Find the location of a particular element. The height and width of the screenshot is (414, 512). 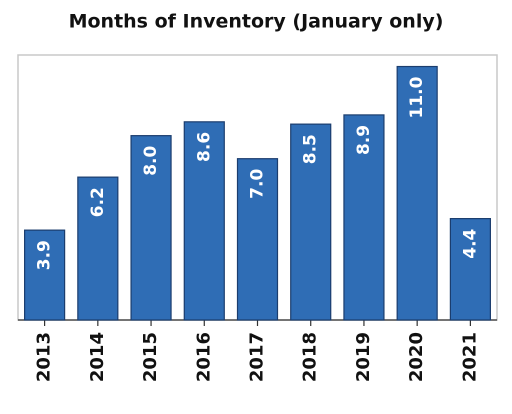

value-label: 8.5 is located at coordinates (311, 149).